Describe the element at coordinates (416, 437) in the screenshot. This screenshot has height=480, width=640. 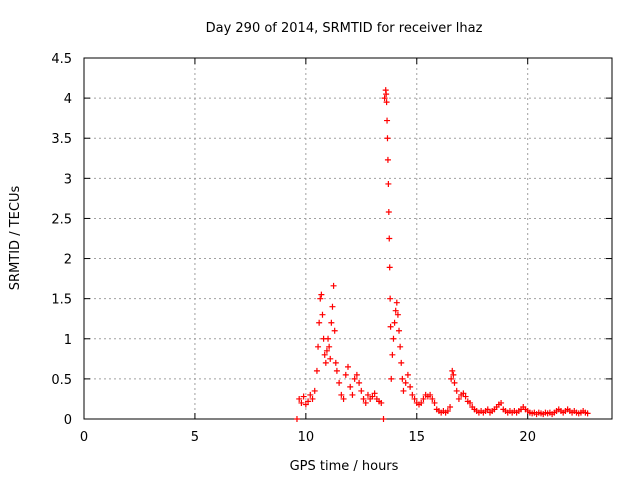
I see `x-tick-label: 15` at that location.